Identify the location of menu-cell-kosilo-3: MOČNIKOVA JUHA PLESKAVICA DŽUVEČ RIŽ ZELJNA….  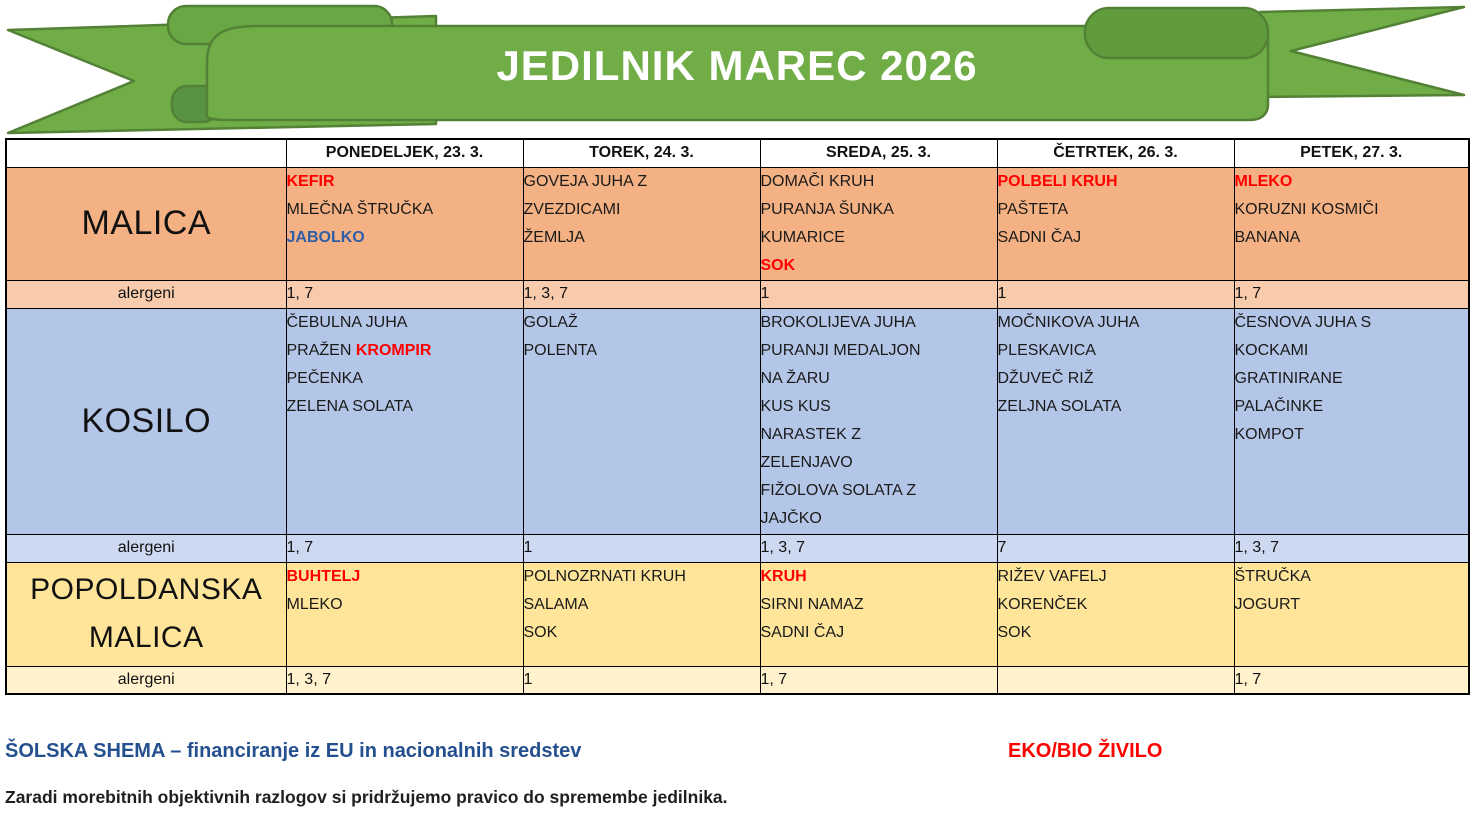
(1115, 421).